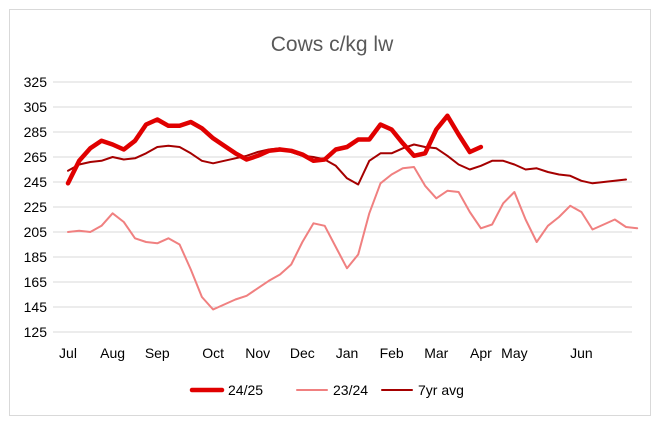  I want to click on x-tick-label: Nov, so click(257, 353).